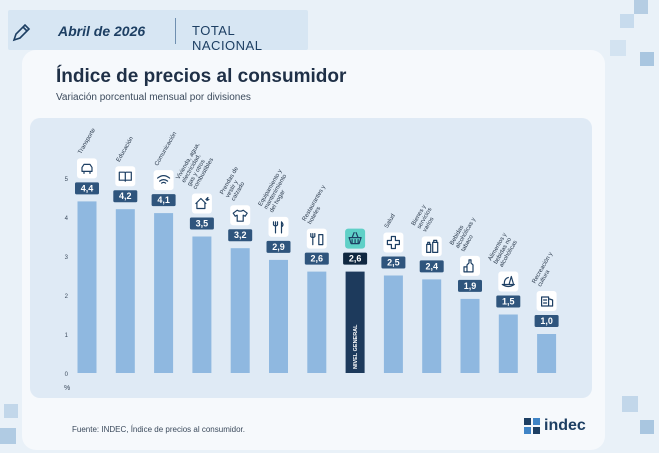 The image size is (659, 453). Describe the element at coordinates (175, 31) in the screenshot. I see `header-divider` at that location.